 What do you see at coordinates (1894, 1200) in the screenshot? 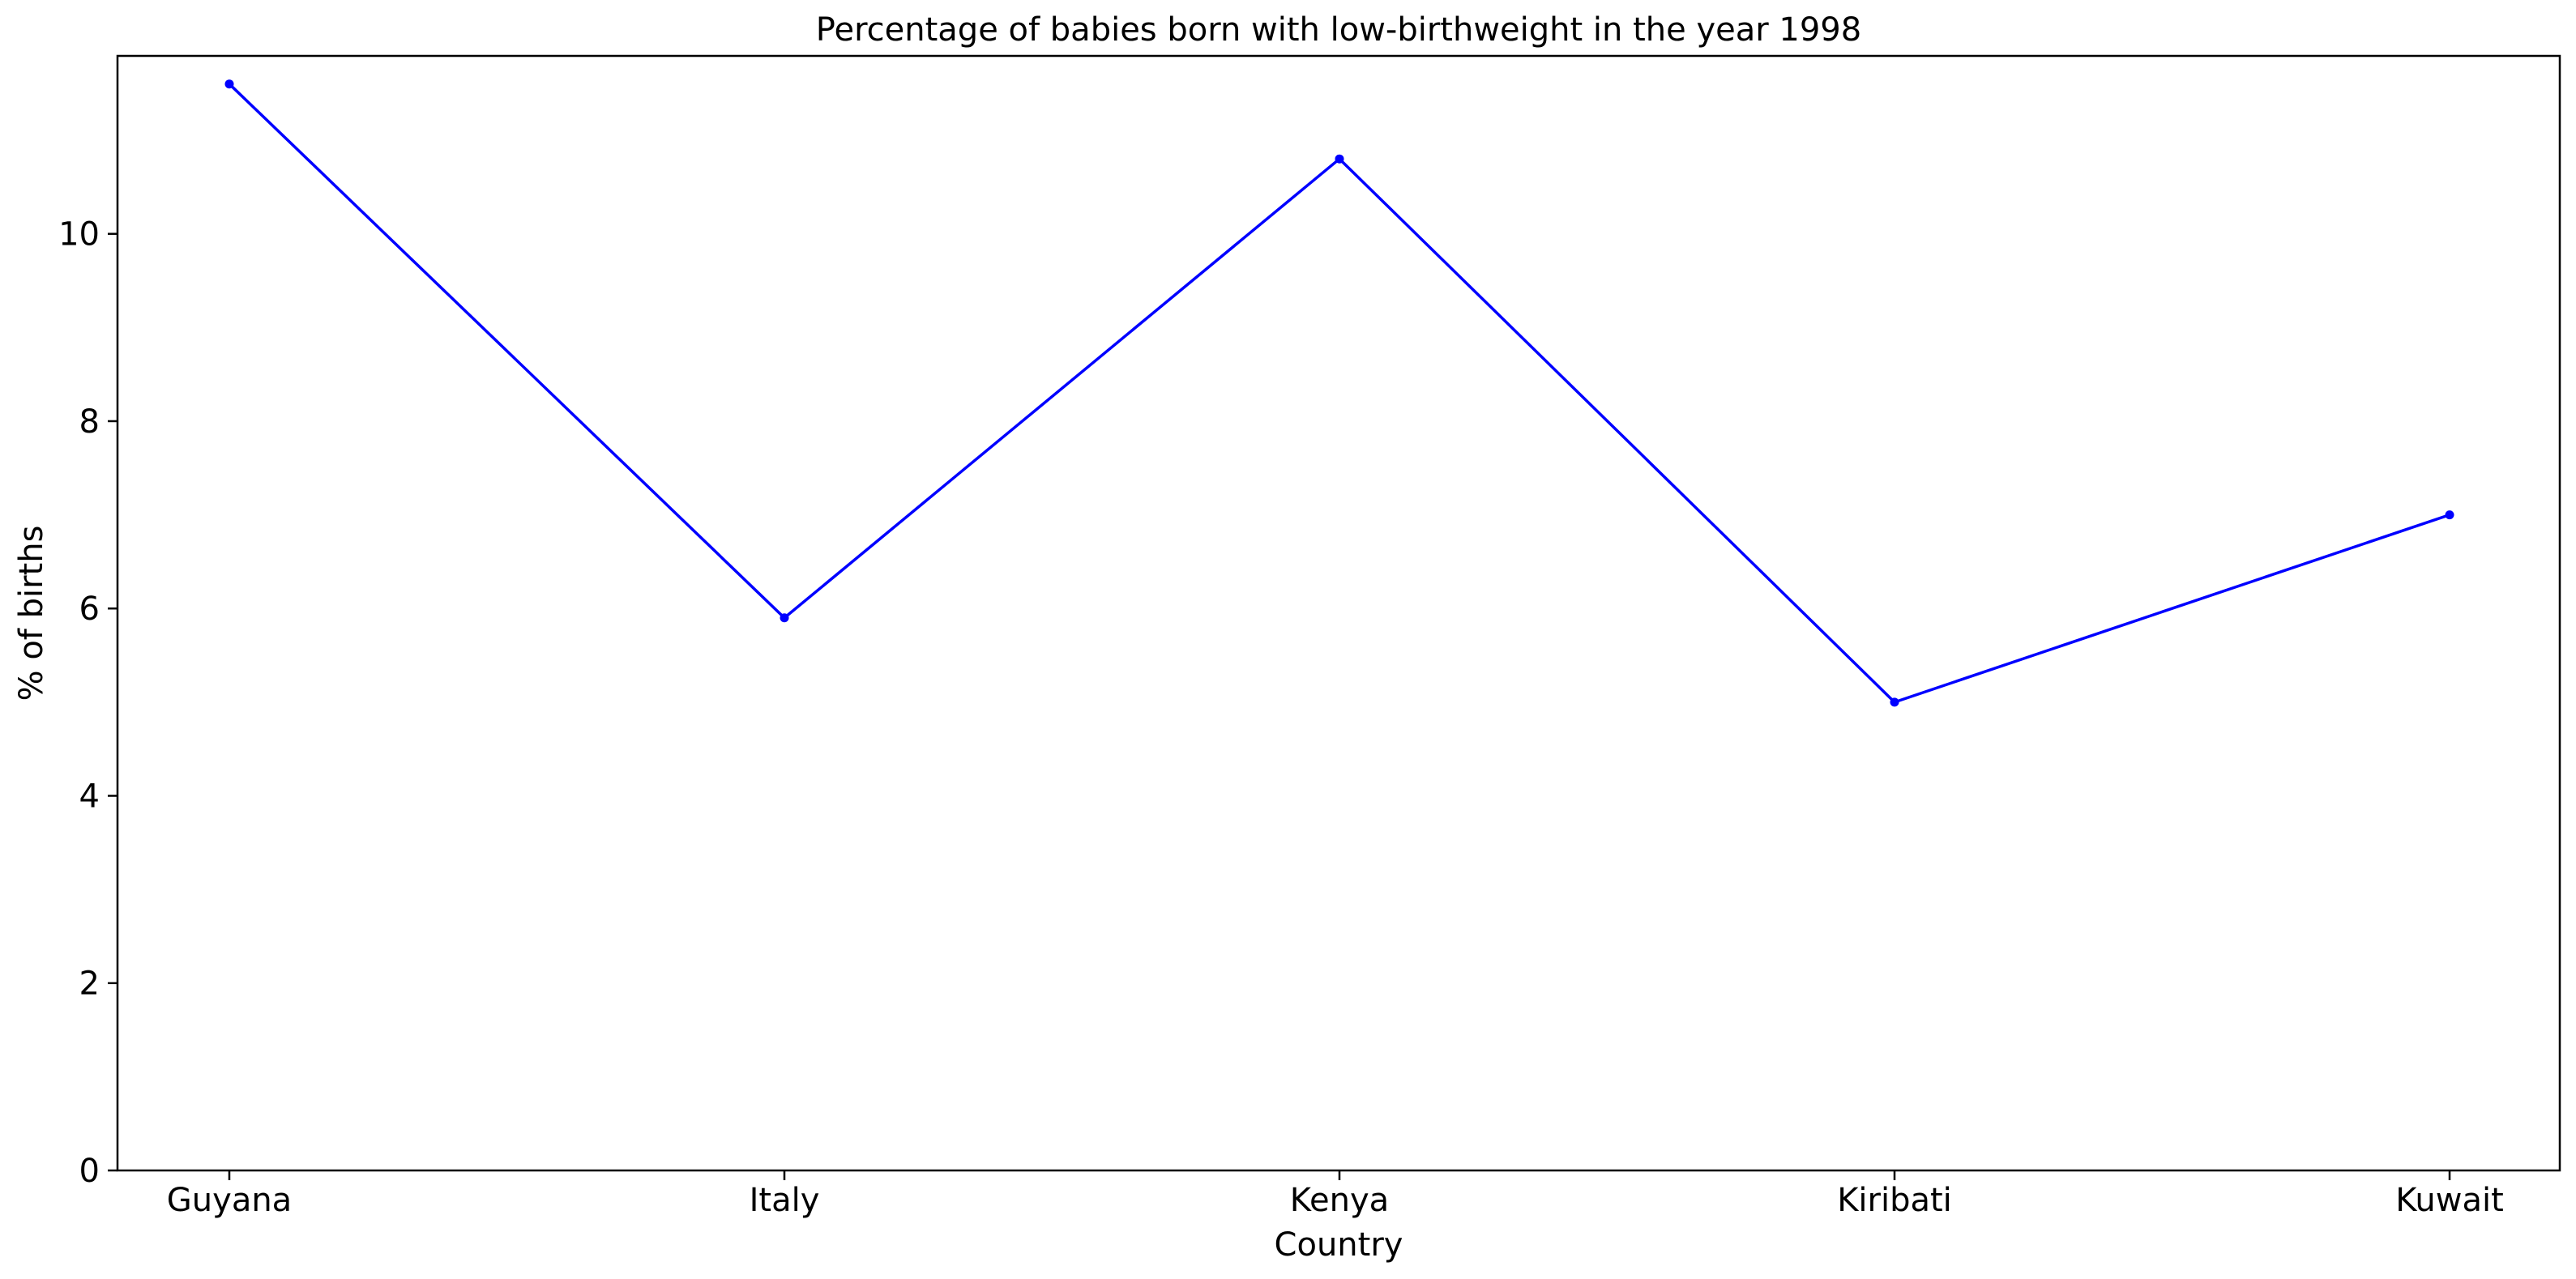
I see `x-tick-label: Kiribati` at bounding box center [1894, 1200].